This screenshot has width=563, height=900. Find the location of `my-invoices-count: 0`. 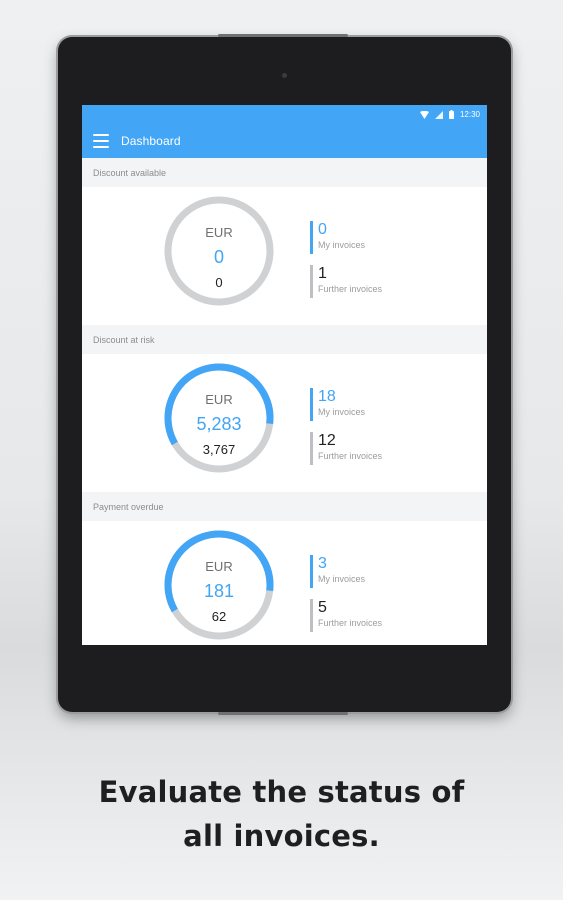

my-invoices-count: 0 is located at coordinates (322, 229).